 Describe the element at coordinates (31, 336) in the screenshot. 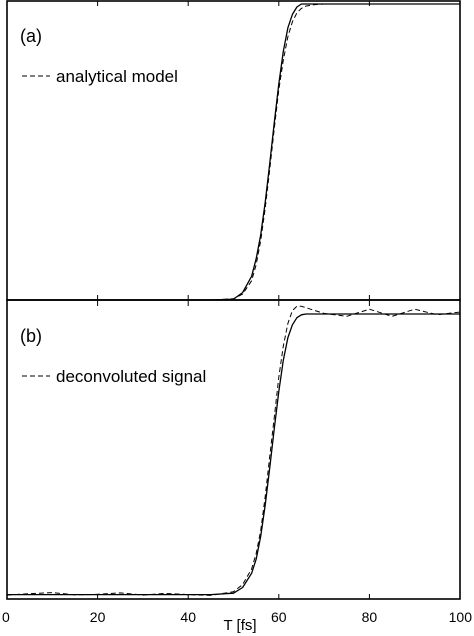

I see `panel-label-b: (b)` at that location.